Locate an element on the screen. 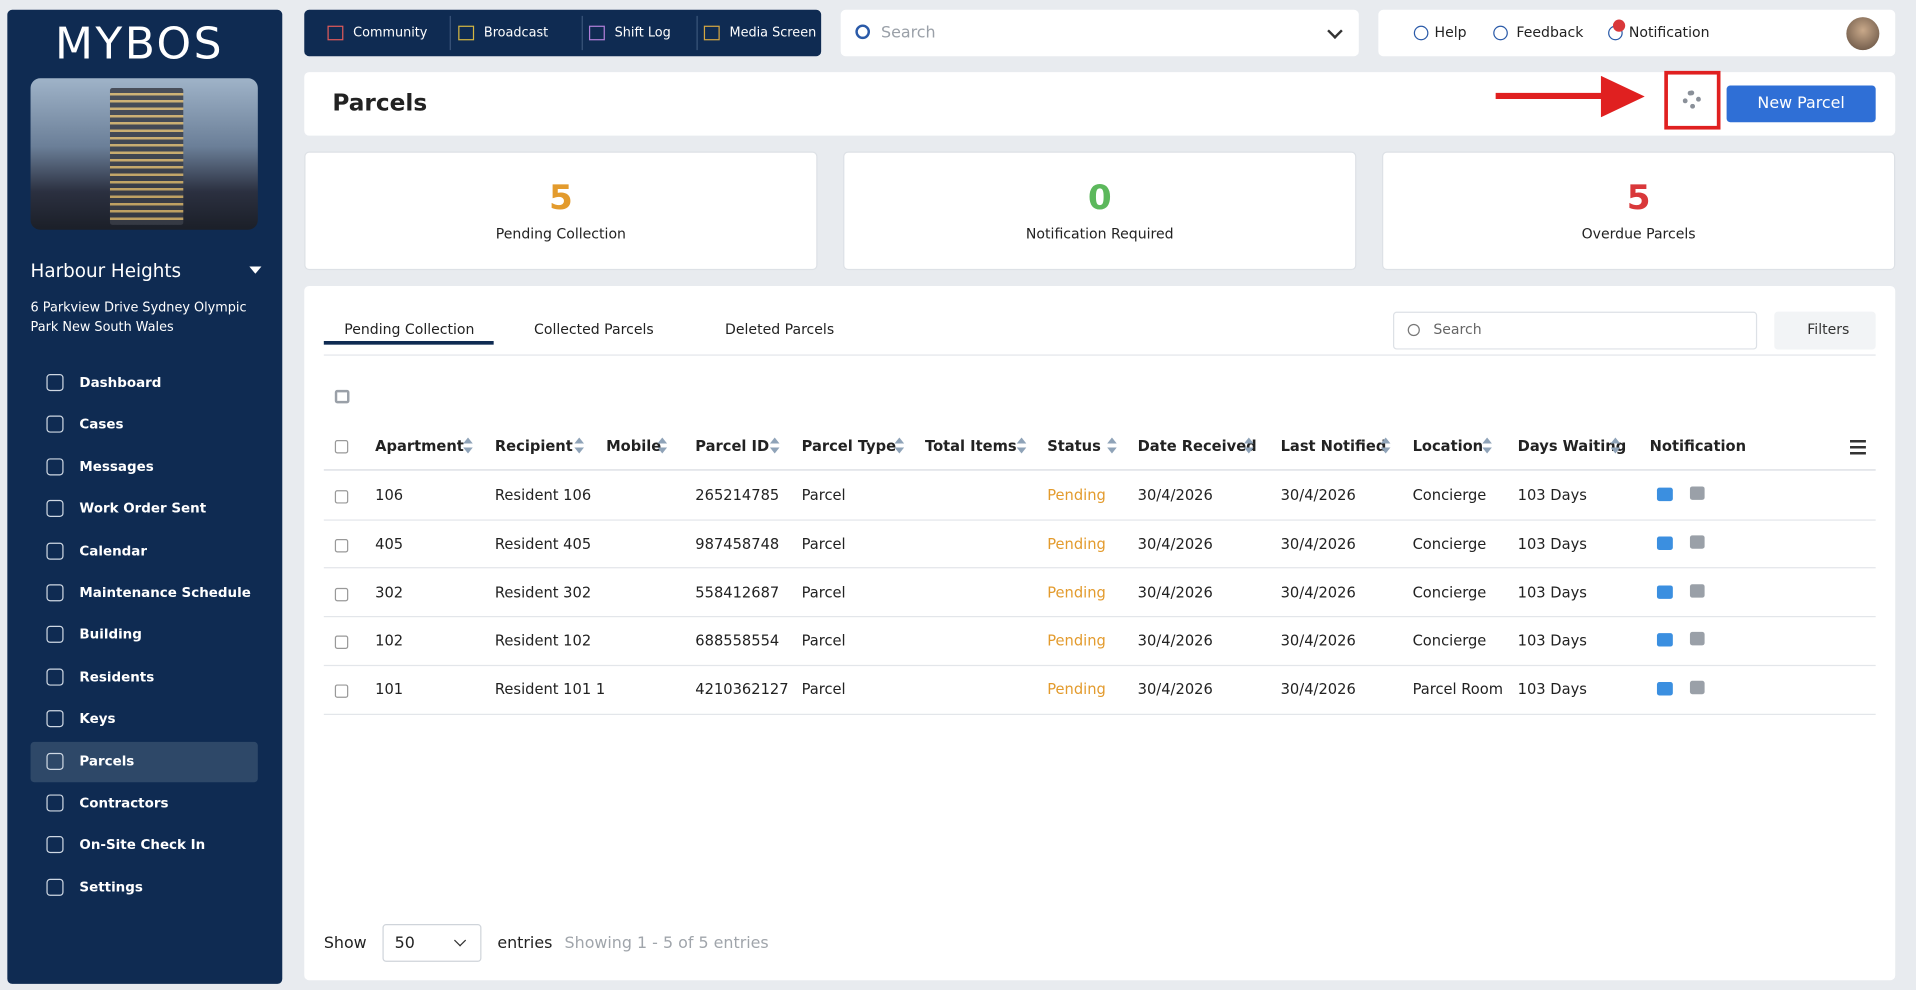  link-icon is located at coordinates (1421, 33).